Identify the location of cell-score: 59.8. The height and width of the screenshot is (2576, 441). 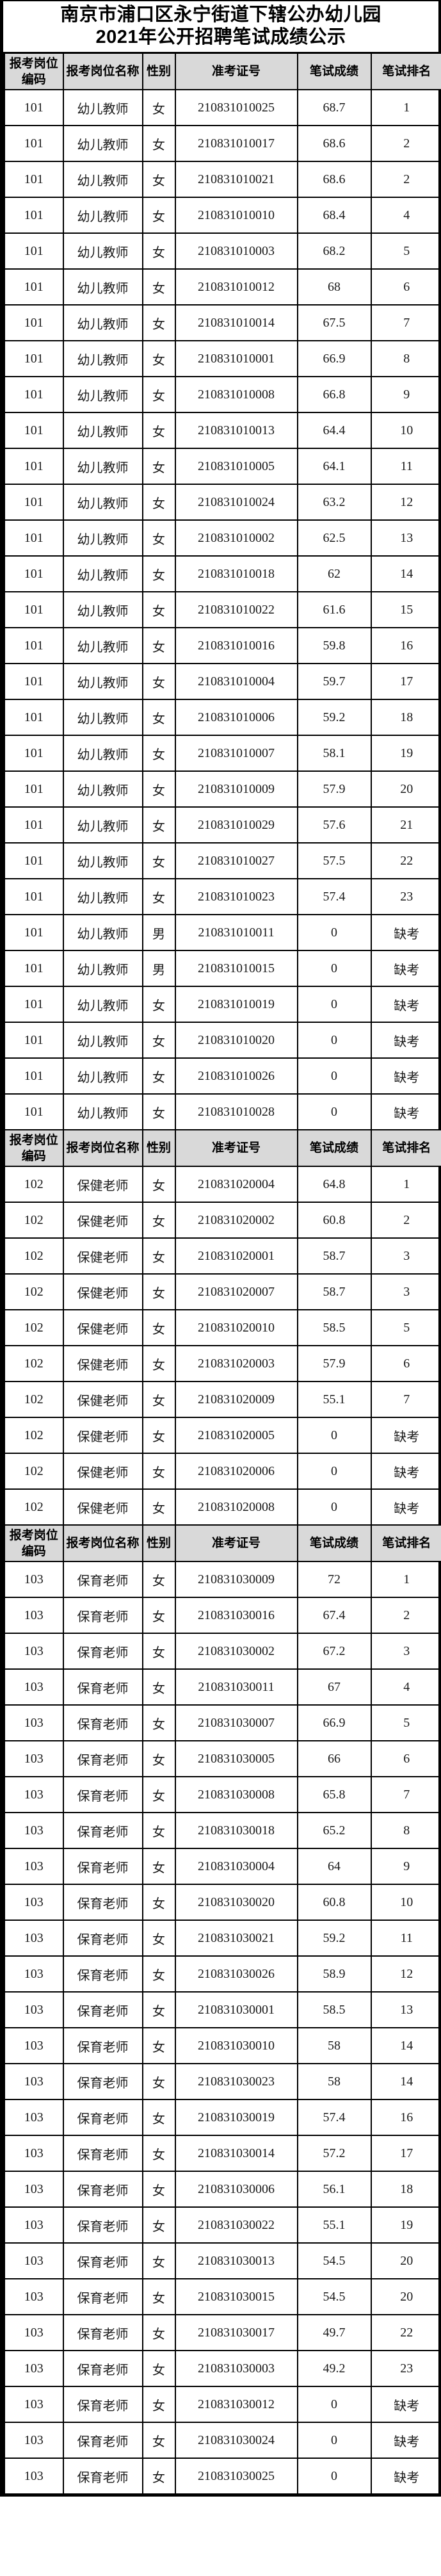
(334, 645).